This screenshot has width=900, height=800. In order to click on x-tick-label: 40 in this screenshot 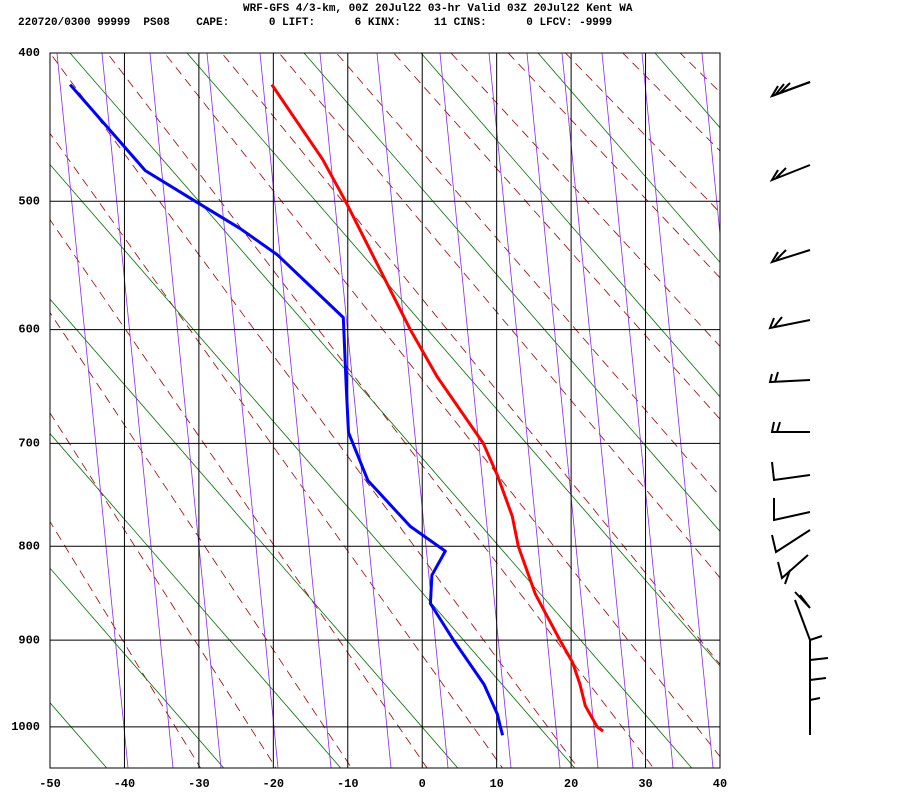, I will do `click(720, 784)`.